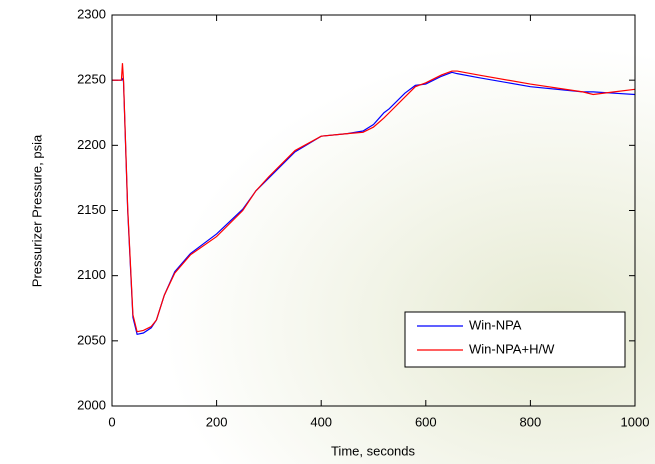 The image size is (655, 464). Describe the element at coordinates (217, 421) in the screenshot. I see `x-tick-label: 200` at that location.